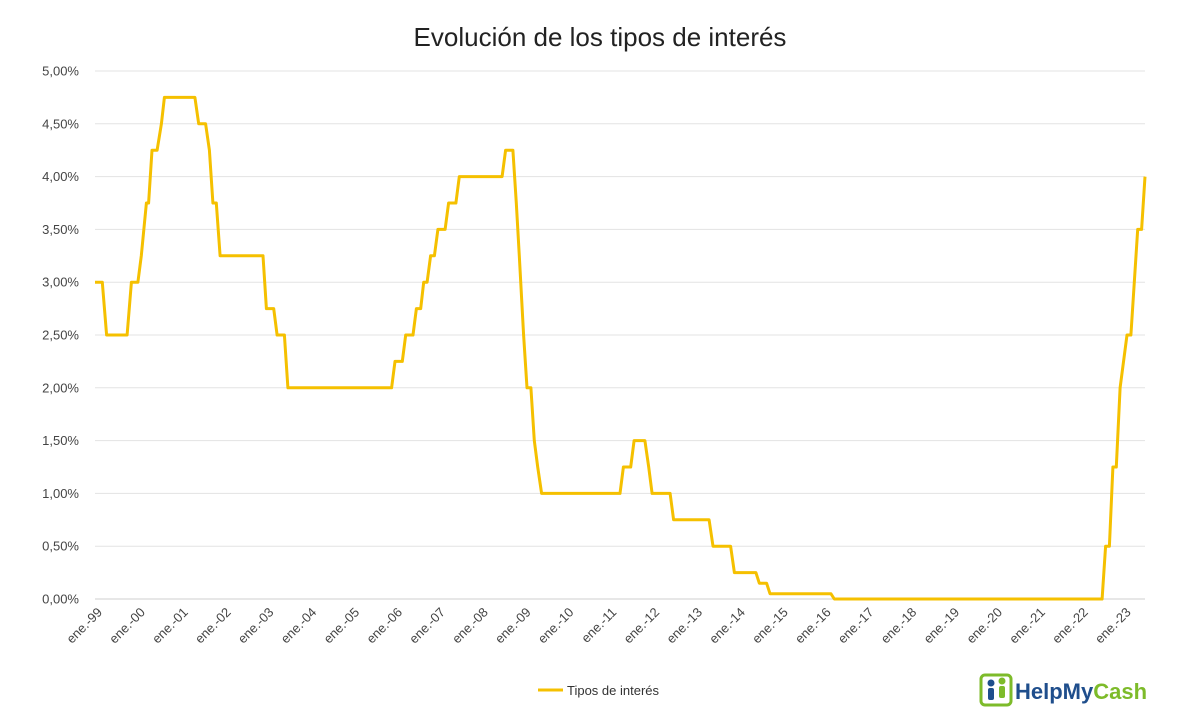 The width and height of the screenshot is (1196, 711). Describe the element at coordinates (856, 626) in the screenshot. I see `x-tick-label: ene.-17` at that location.